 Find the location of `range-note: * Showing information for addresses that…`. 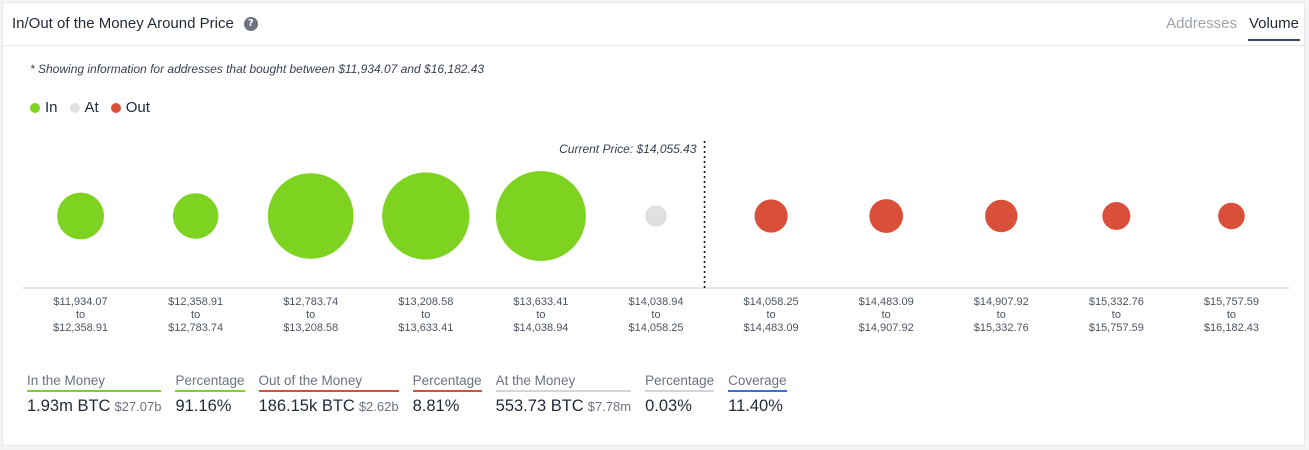

range-note: * Showing information for addresses that… is located at coordinates (257, 69).